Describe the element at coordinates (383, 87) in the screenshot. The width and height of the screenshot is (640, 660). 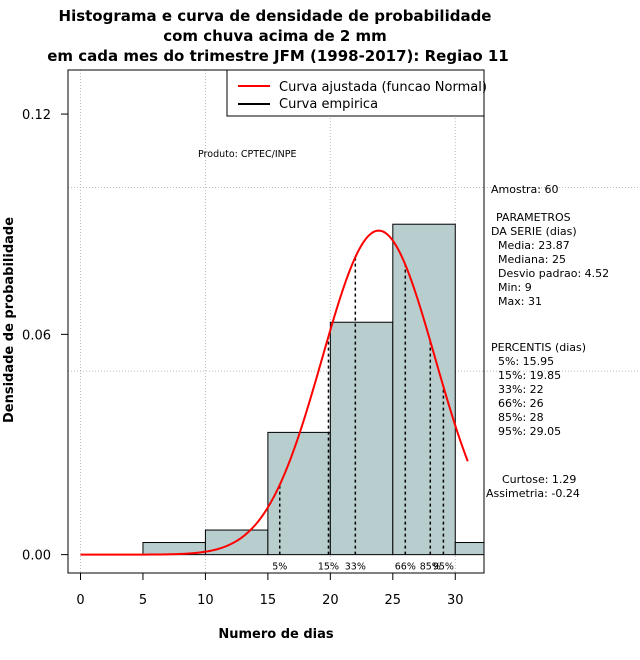
I see `legend-label-normal: Curva ajustada (funcao Normal)` at that location.